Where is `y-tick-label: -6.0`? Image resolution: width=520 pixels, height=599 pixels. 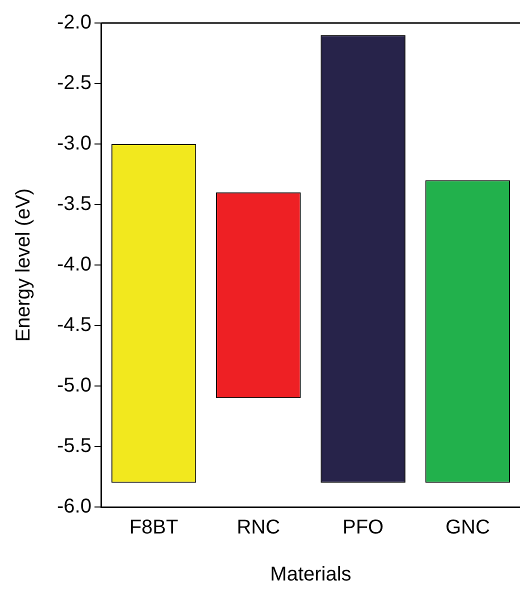 y-tick-label: -6.0 is located at coordinates (74, 507).